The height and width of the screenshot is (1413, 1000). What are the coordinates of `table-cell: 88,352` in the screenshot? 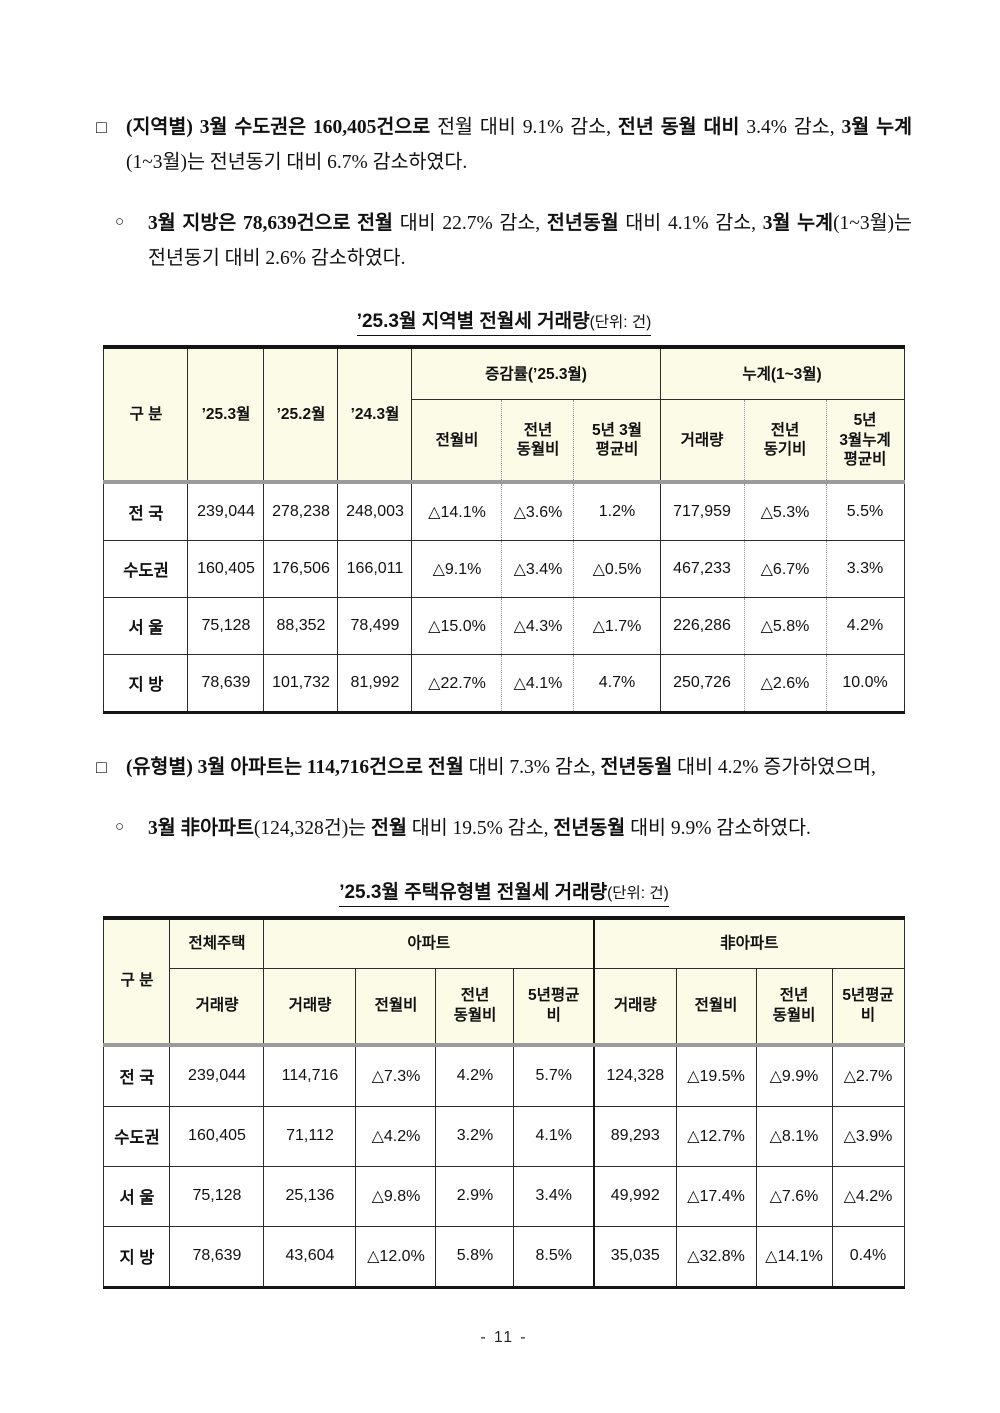 It's located at (301, 626).